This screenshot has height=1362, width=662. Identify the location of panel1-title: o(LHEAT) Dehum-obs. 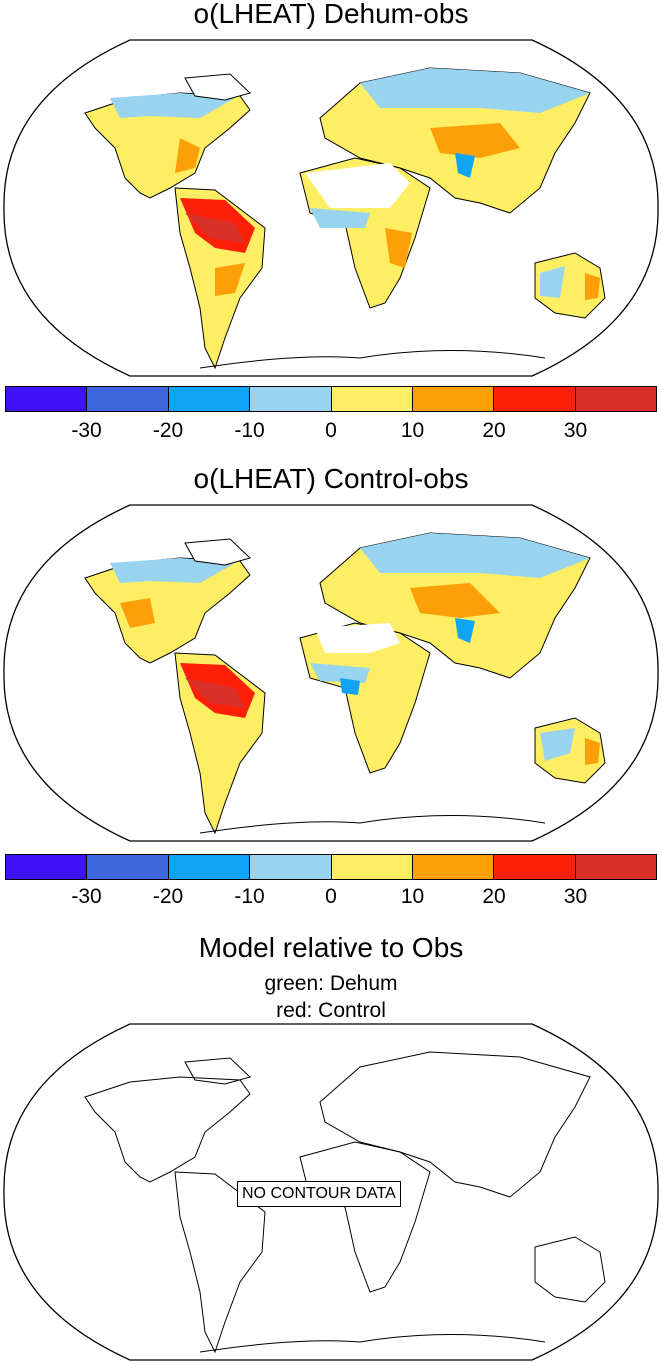
(331, 14).